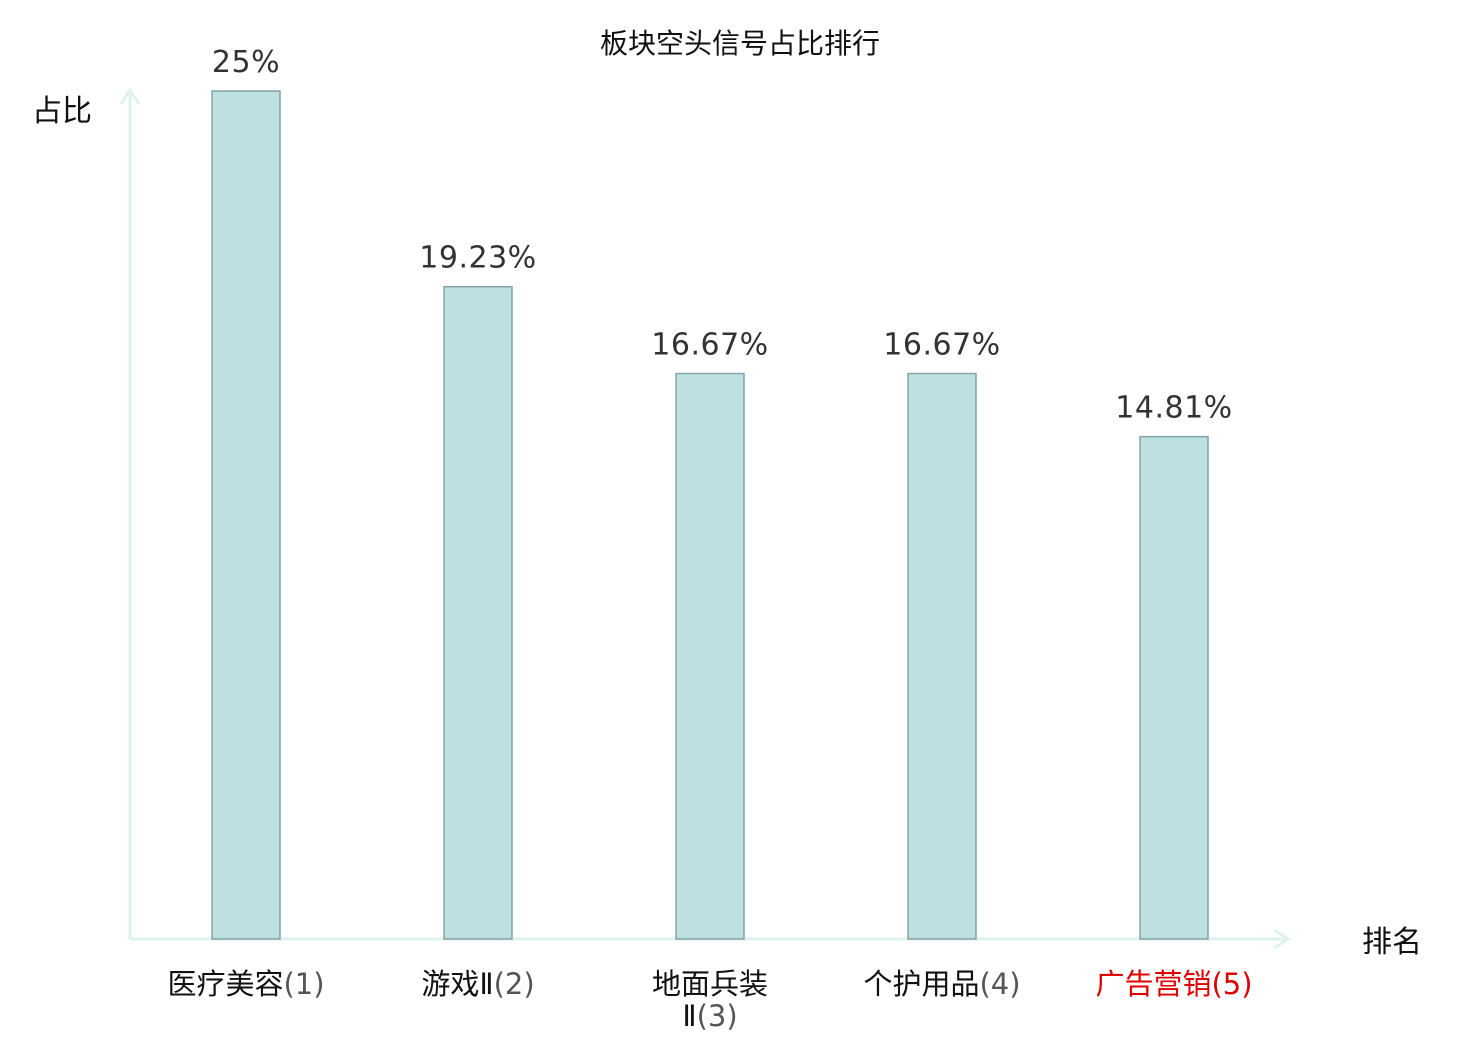 The width and height of the screenshot is (1480, 1040). I want to click on category-label: 医疗美容(1), so click(245, 984).